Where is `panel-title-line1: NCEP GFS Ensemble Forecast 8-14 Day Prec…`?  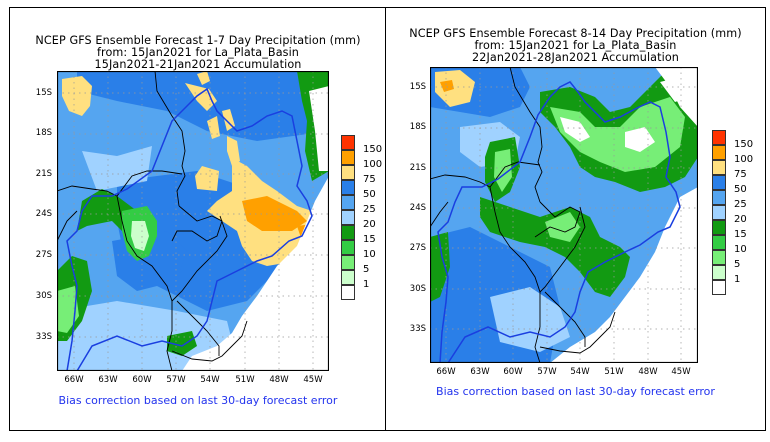 panel-title-line1: NCEP GFS Ensemble Forecast 8-14 Day Prec… is located at coordinates (575, 33).